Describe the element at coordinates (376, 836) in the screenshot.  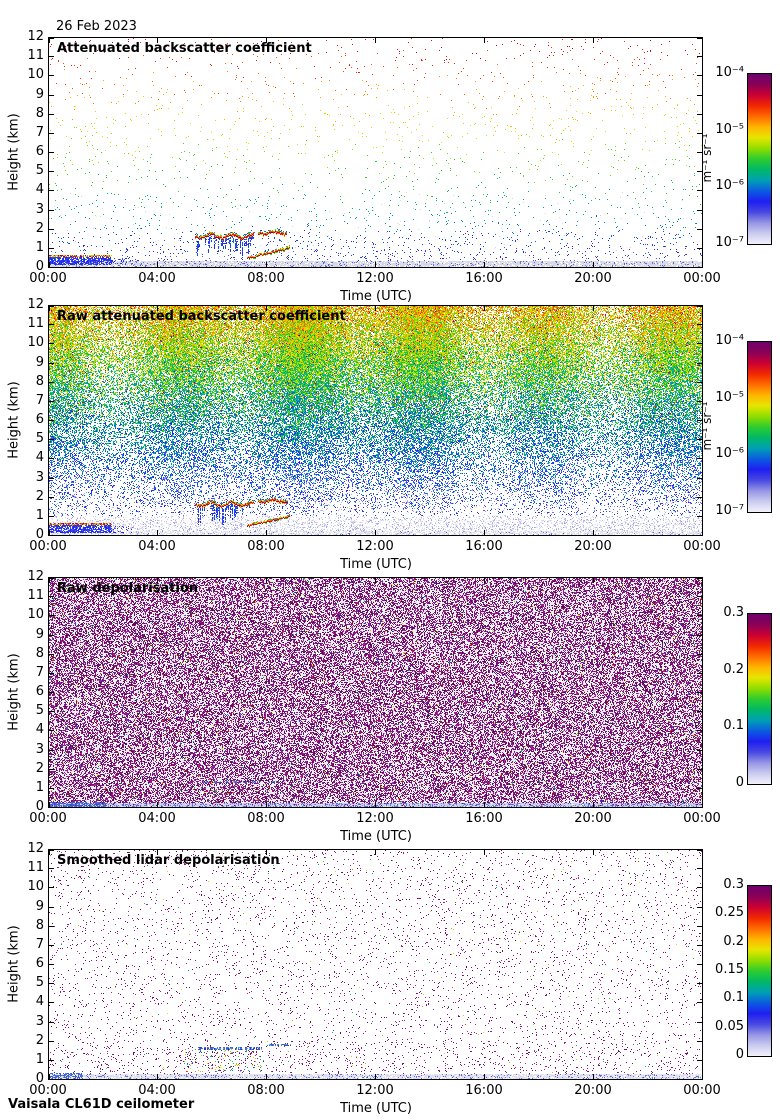
I see `panel-3-x-axis-label: Time (UTC)` at that location.